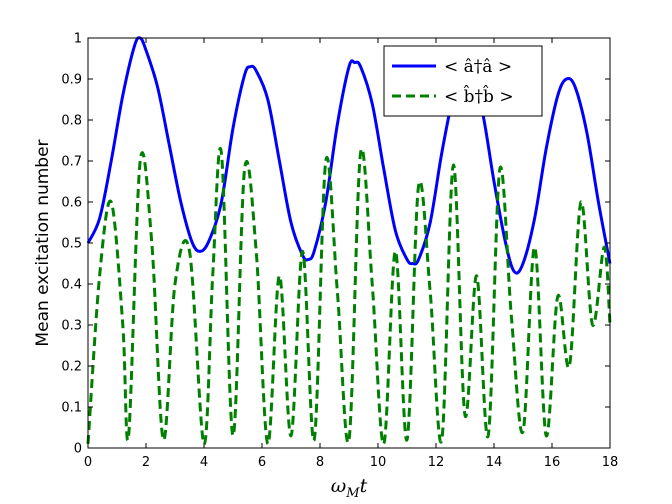  I want to click on x-tick-label: 6, so click(262, 462).